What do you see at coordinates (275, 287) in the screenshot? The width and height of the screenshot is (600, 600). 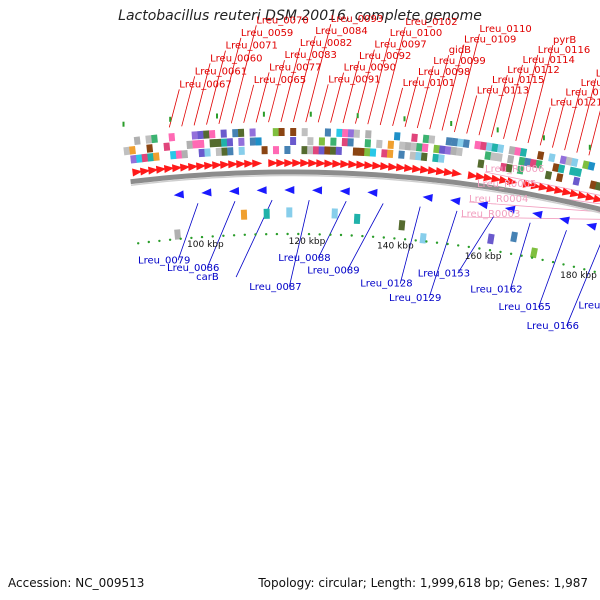 I see `reverse-gene-label: Lreu_0087` at bounding box center [275, 287].